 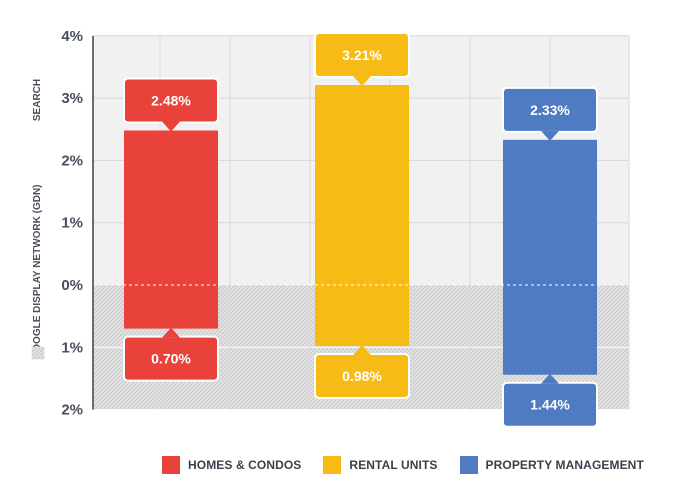 I want to click on data-label: 0.70%, so click(x=171, y=359).